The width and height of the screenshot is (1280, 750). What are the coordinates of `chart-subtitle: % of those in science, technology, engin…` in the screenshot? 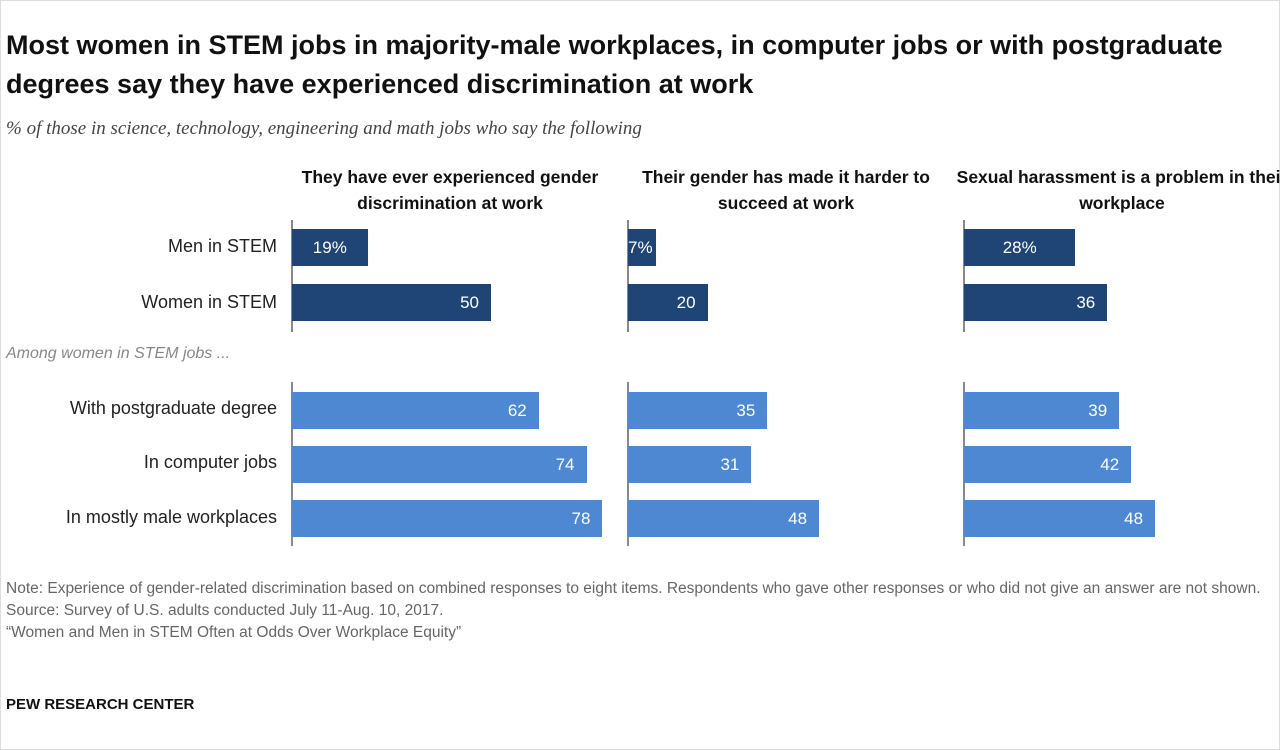 It's located at (324, 128).